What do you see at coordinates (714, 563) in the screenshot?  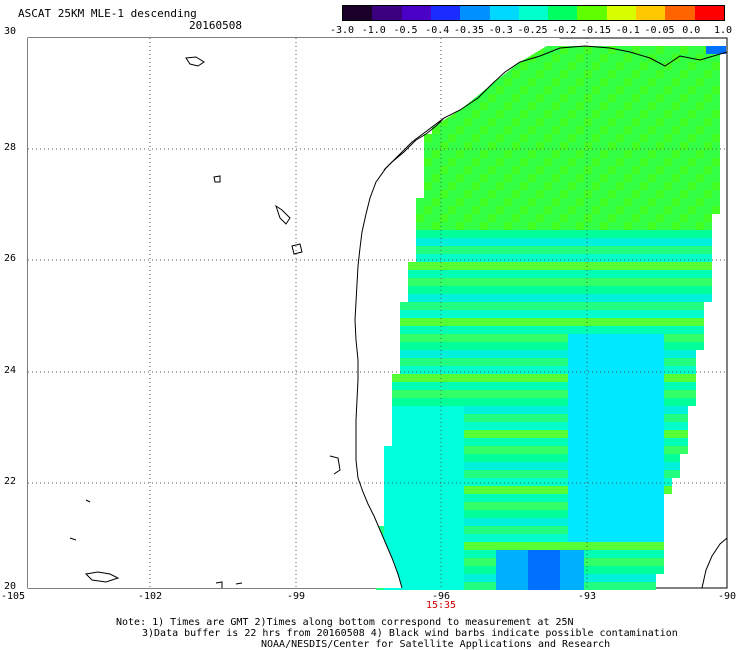 I see `yucatan-coast-line` at bounding box center [714, 563].